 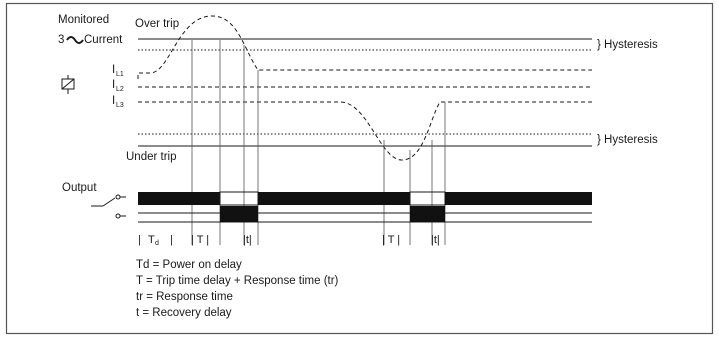 I want to click on phase-l2-label: I L2, so click(x=118, y=86).